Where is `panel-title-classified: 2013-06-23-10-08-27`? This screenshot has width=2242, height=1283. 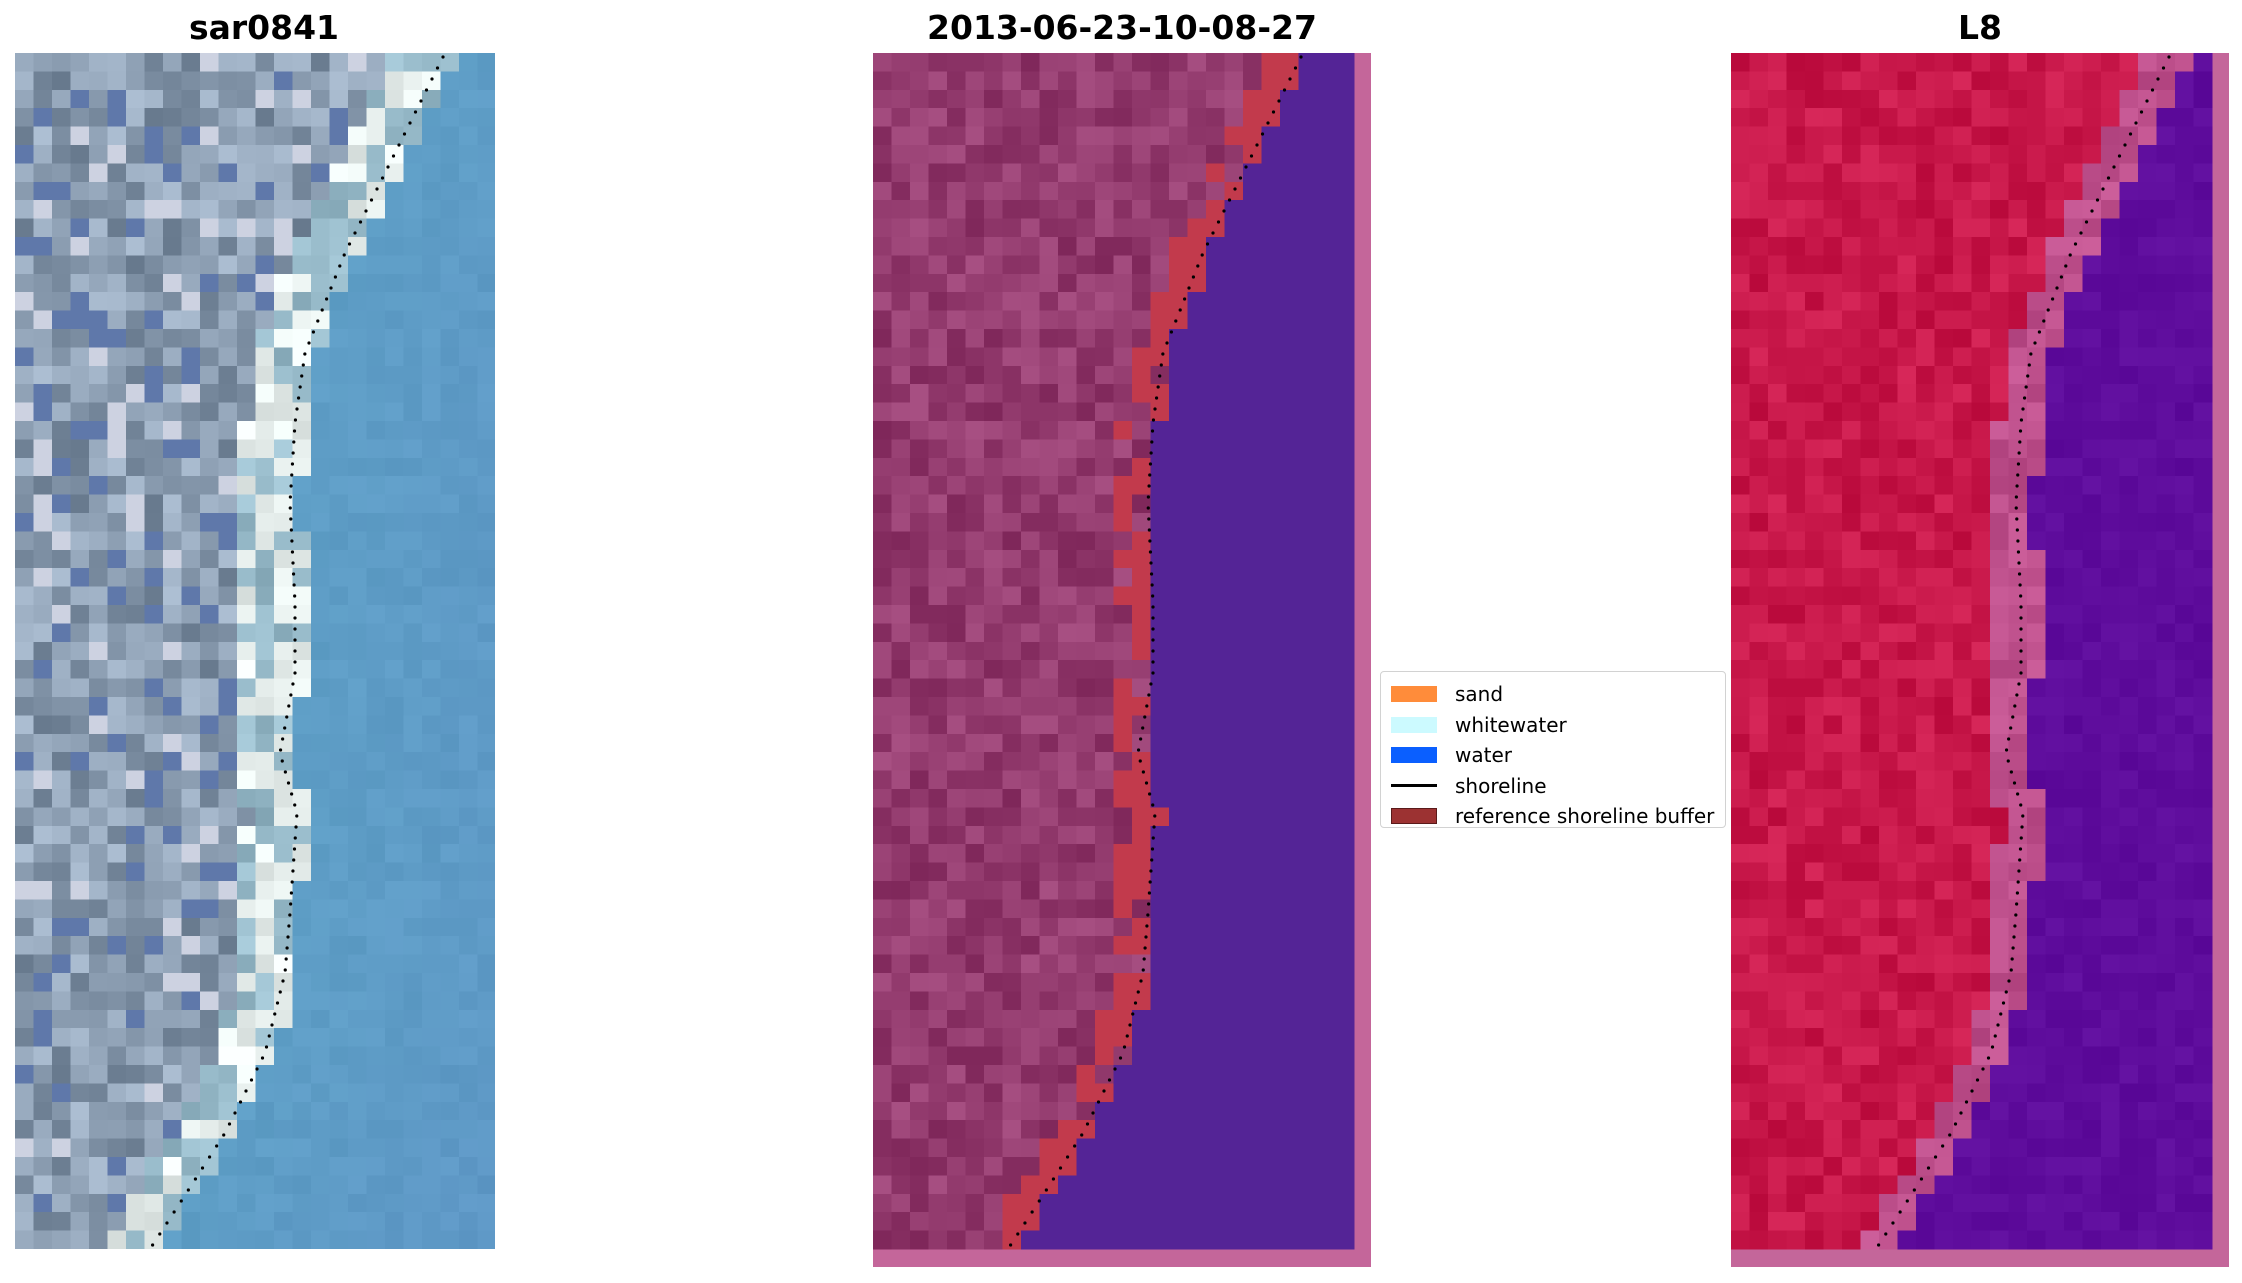
panel-title-classified: 2013-06-23-10-08-27 is located at coordinates (1122, 27).